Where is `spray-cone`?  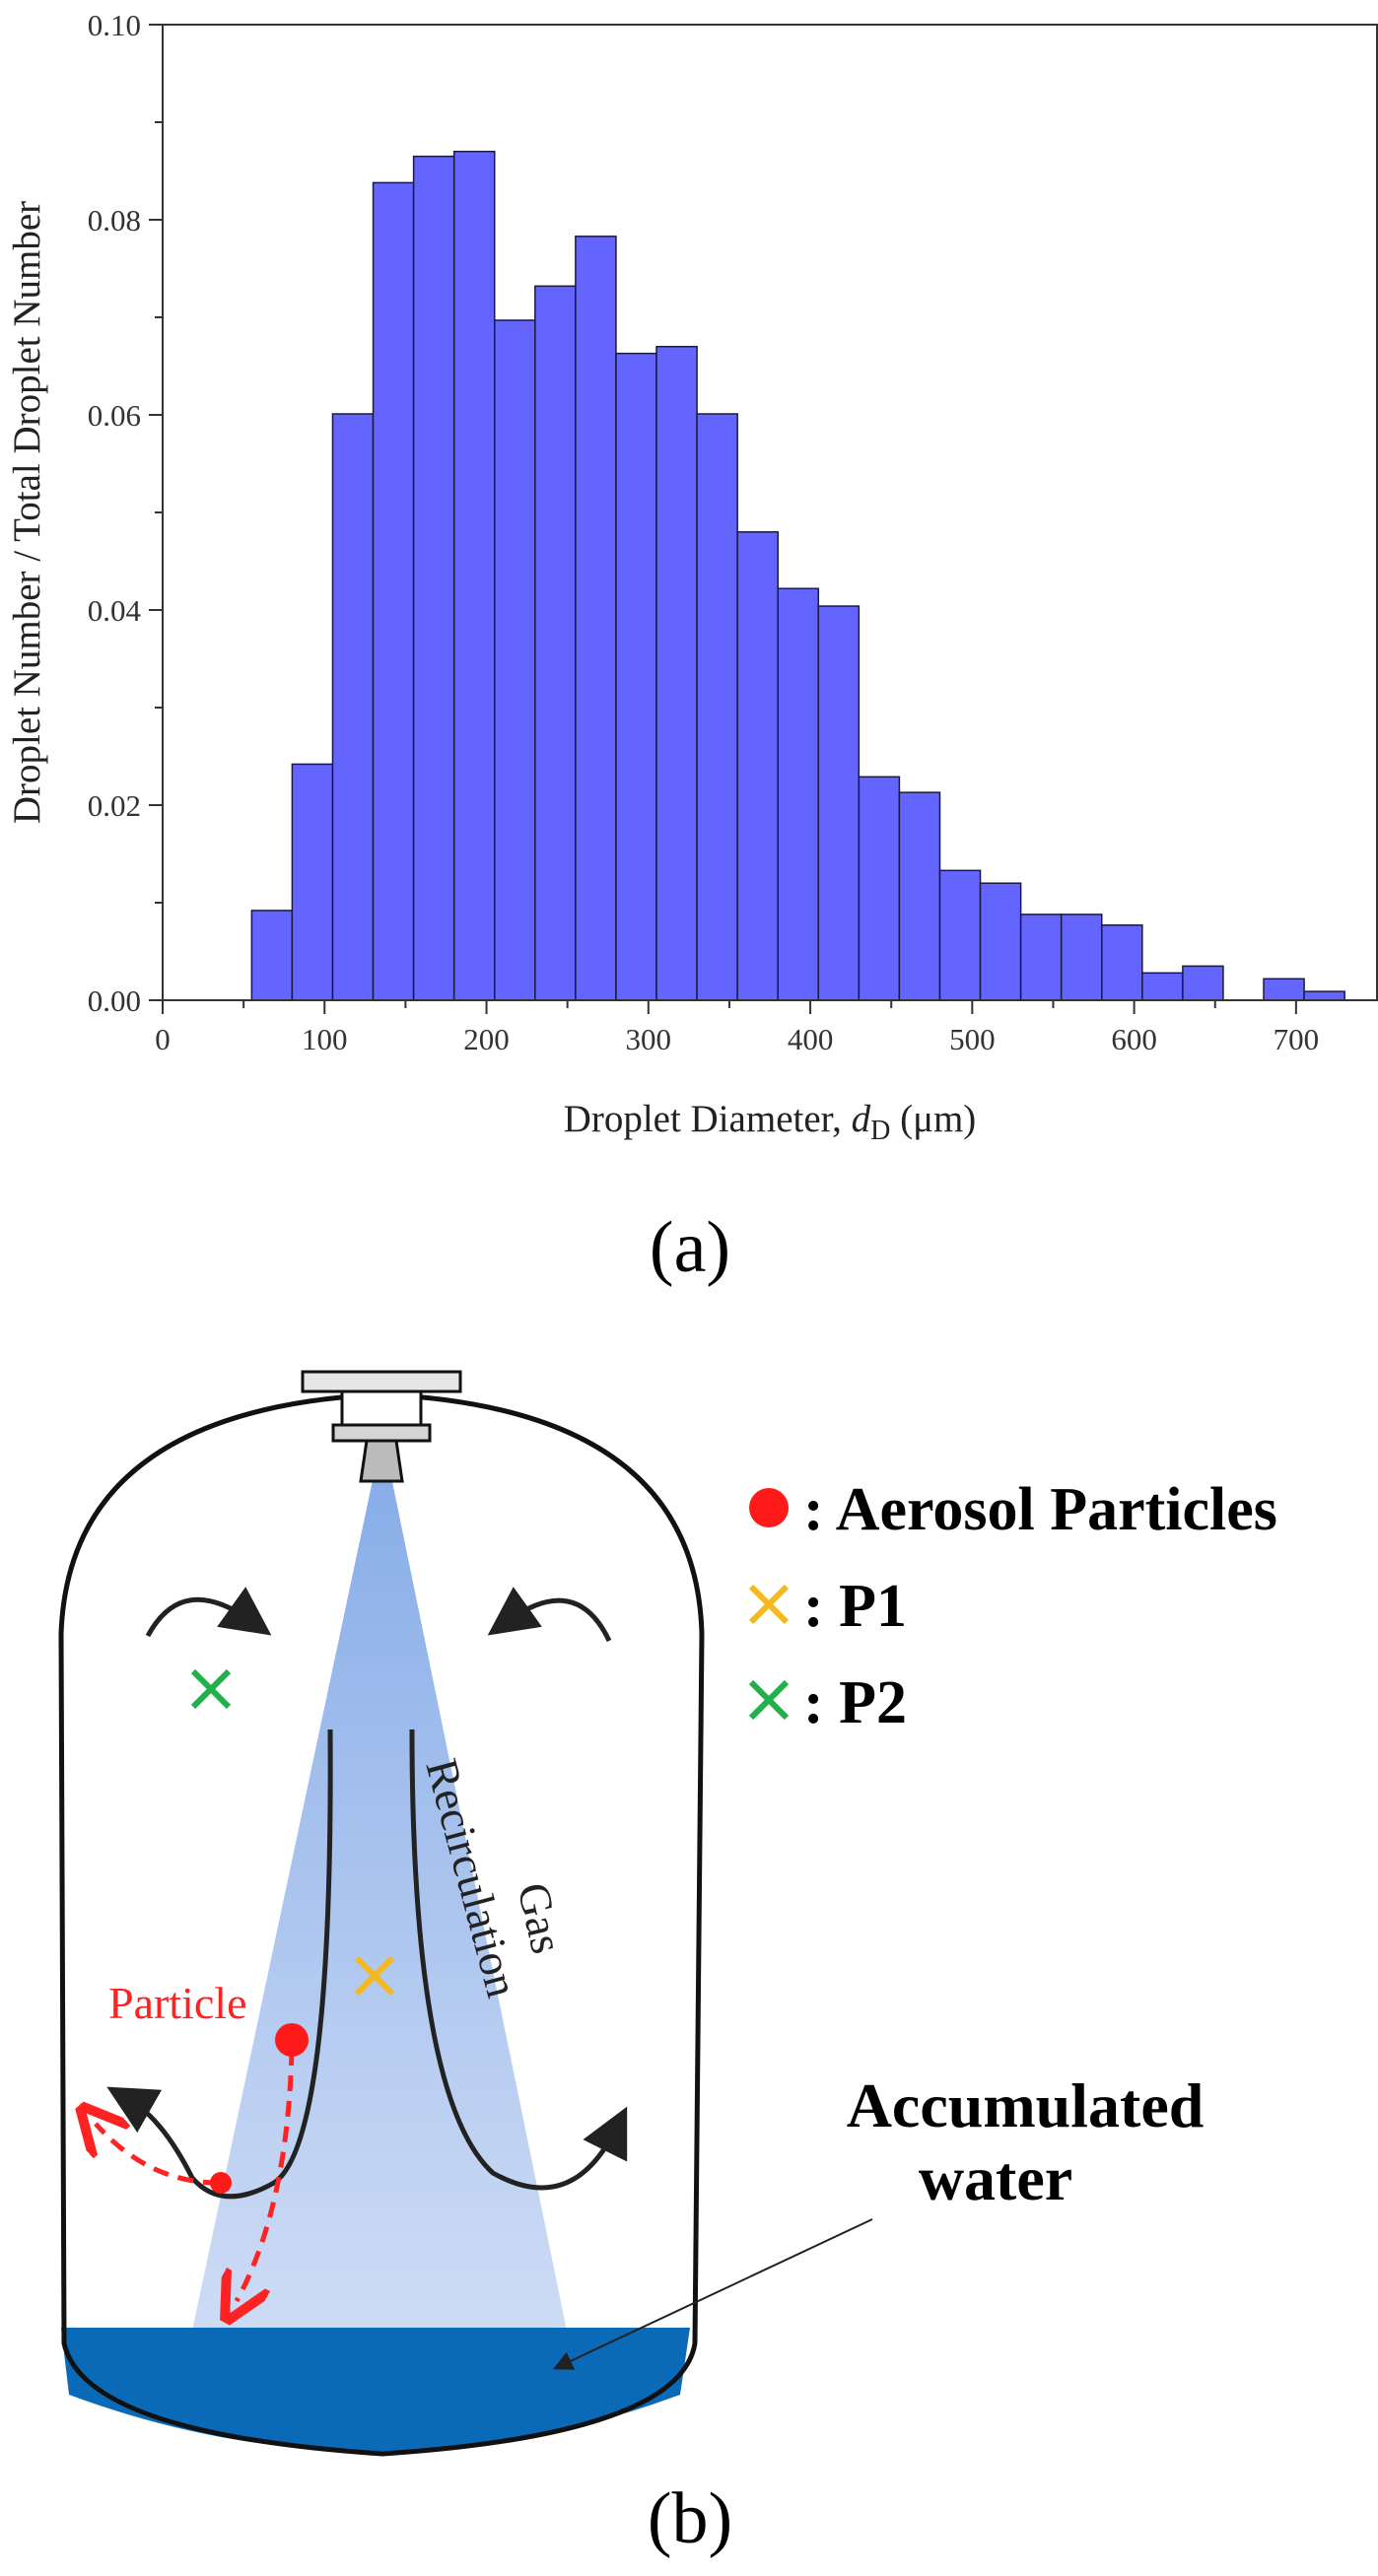 spray-cone is located at coordinates (379, 1882).